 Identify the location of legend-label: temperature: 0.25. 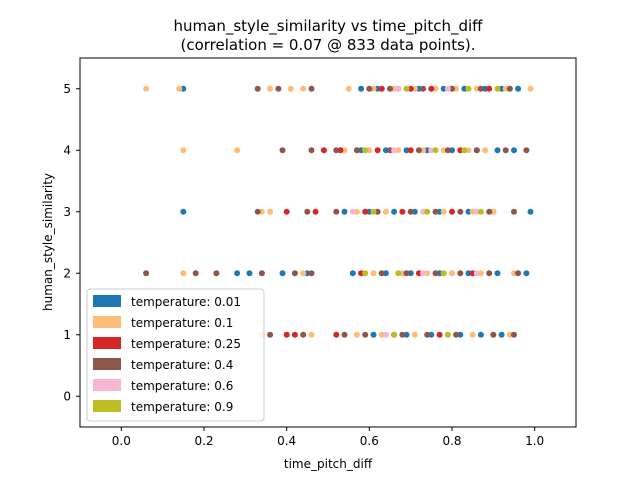
(186, 344).